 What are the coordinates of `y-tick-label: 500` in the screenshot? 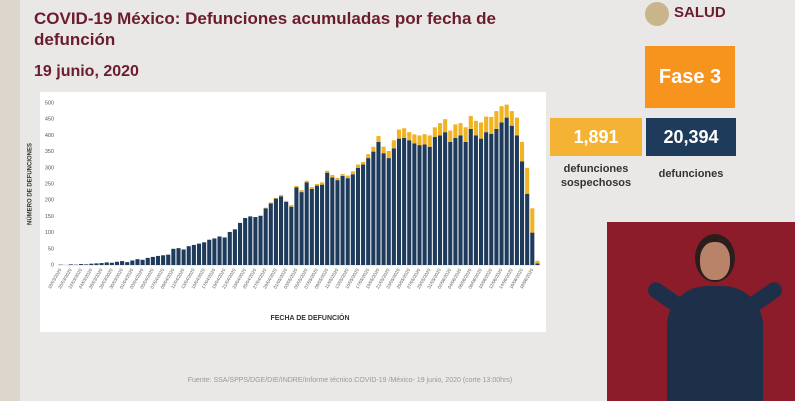 It's located at (49, 103).